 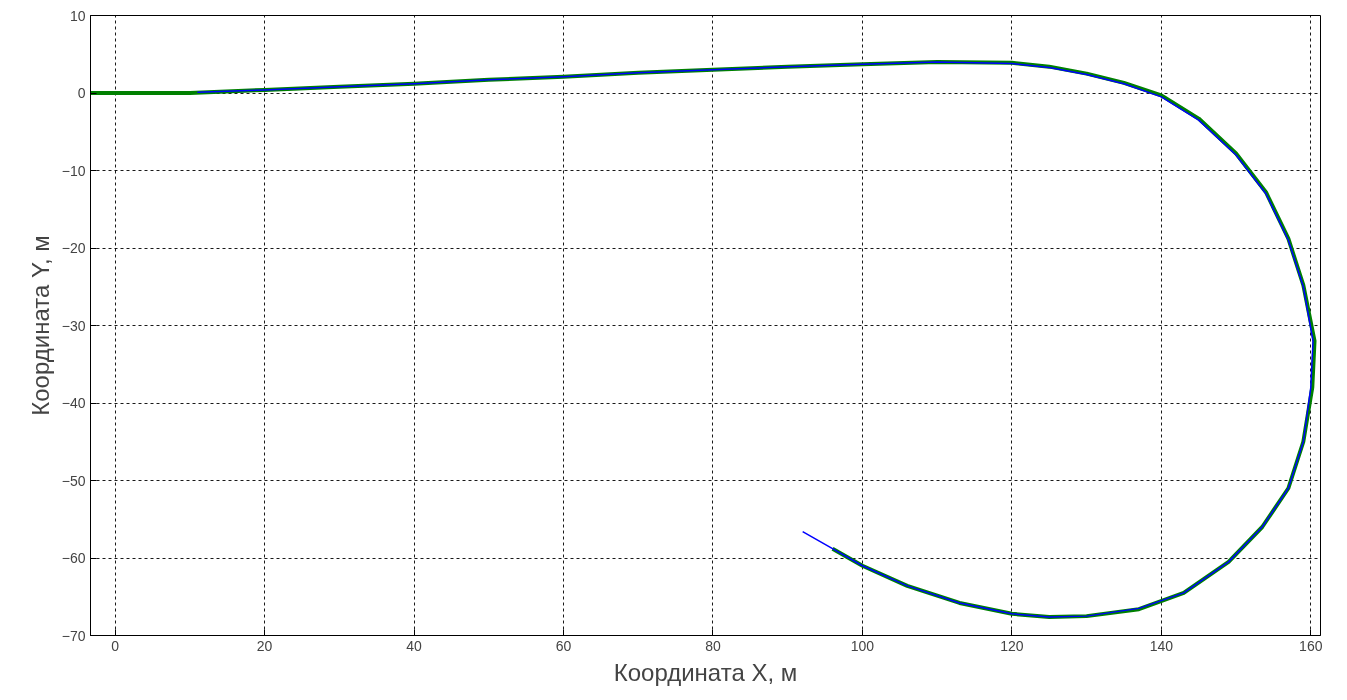 I want to click on y-tick-label: −50, so click(x=73, y=480).